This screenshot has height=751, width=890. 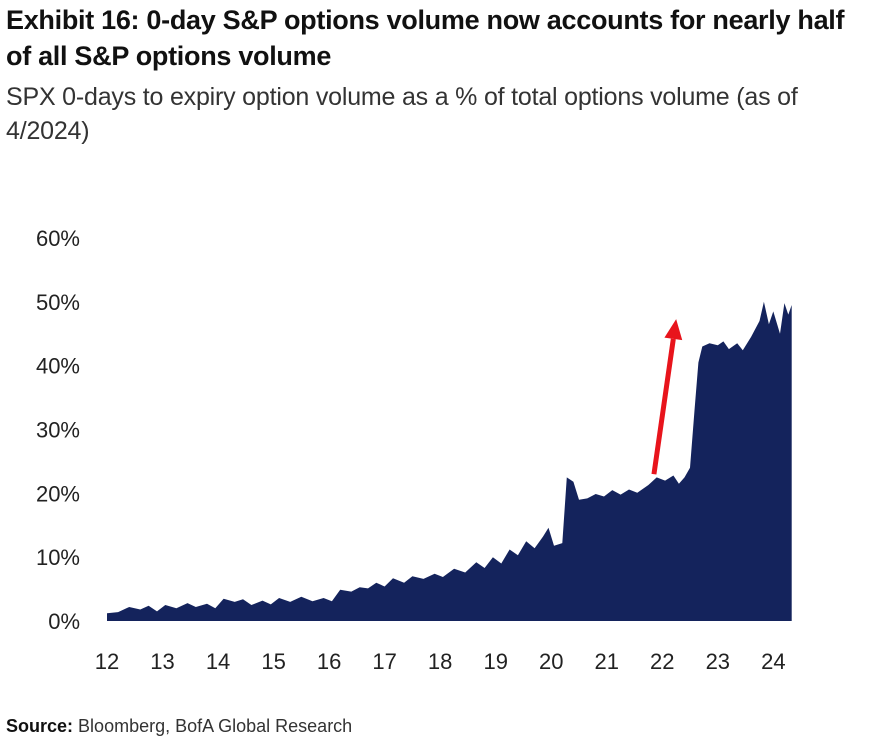 What do you see at coordinates (718, 661) in the screenshot?
I see `x-tick-label: 23` at bounding box center [718, 661].